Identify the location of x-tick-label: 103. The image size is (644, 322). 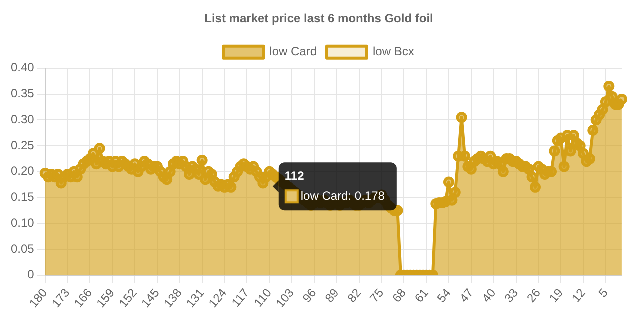
(285, 298).